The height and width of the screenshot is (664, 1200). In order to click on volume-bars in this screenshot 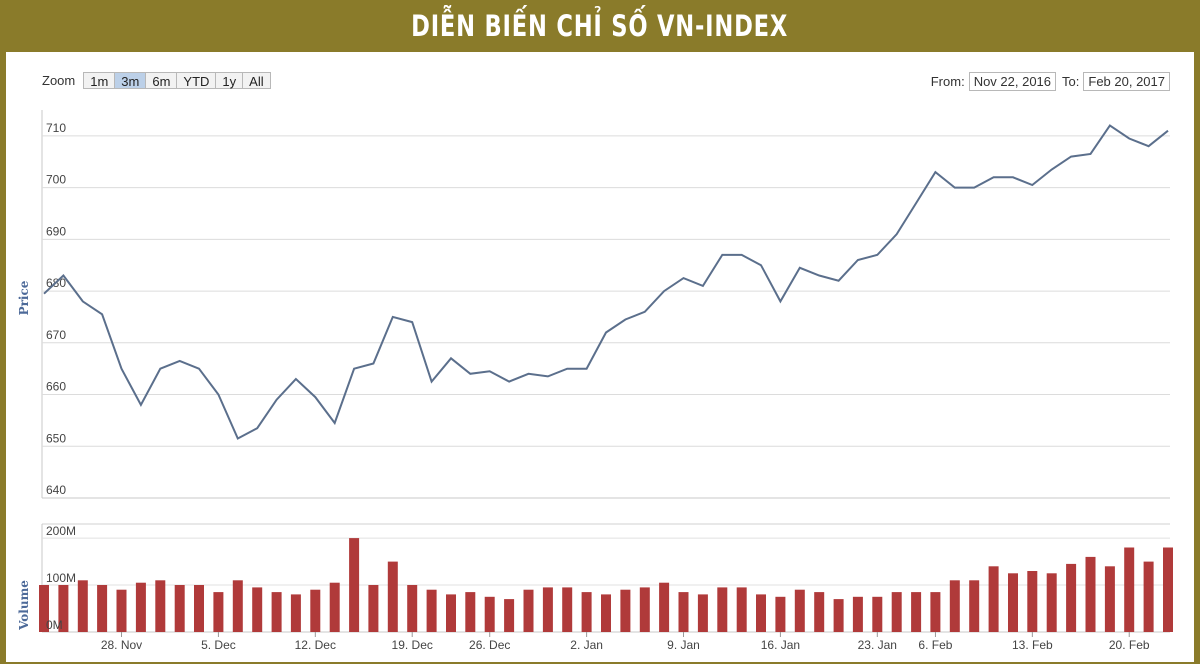, I will do `click(606, 585)`.